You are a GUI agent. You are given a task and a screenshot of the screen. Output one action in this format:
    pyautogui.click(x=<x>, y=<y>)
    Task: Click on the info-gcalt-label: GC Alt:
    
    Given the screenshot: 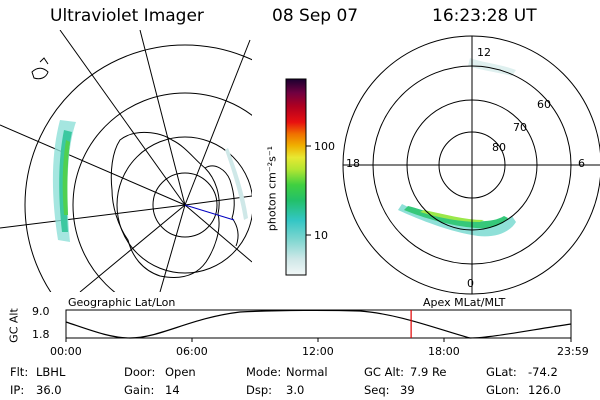 What is the action you would take?
    pyautogui.click(x=384, y=372)
    